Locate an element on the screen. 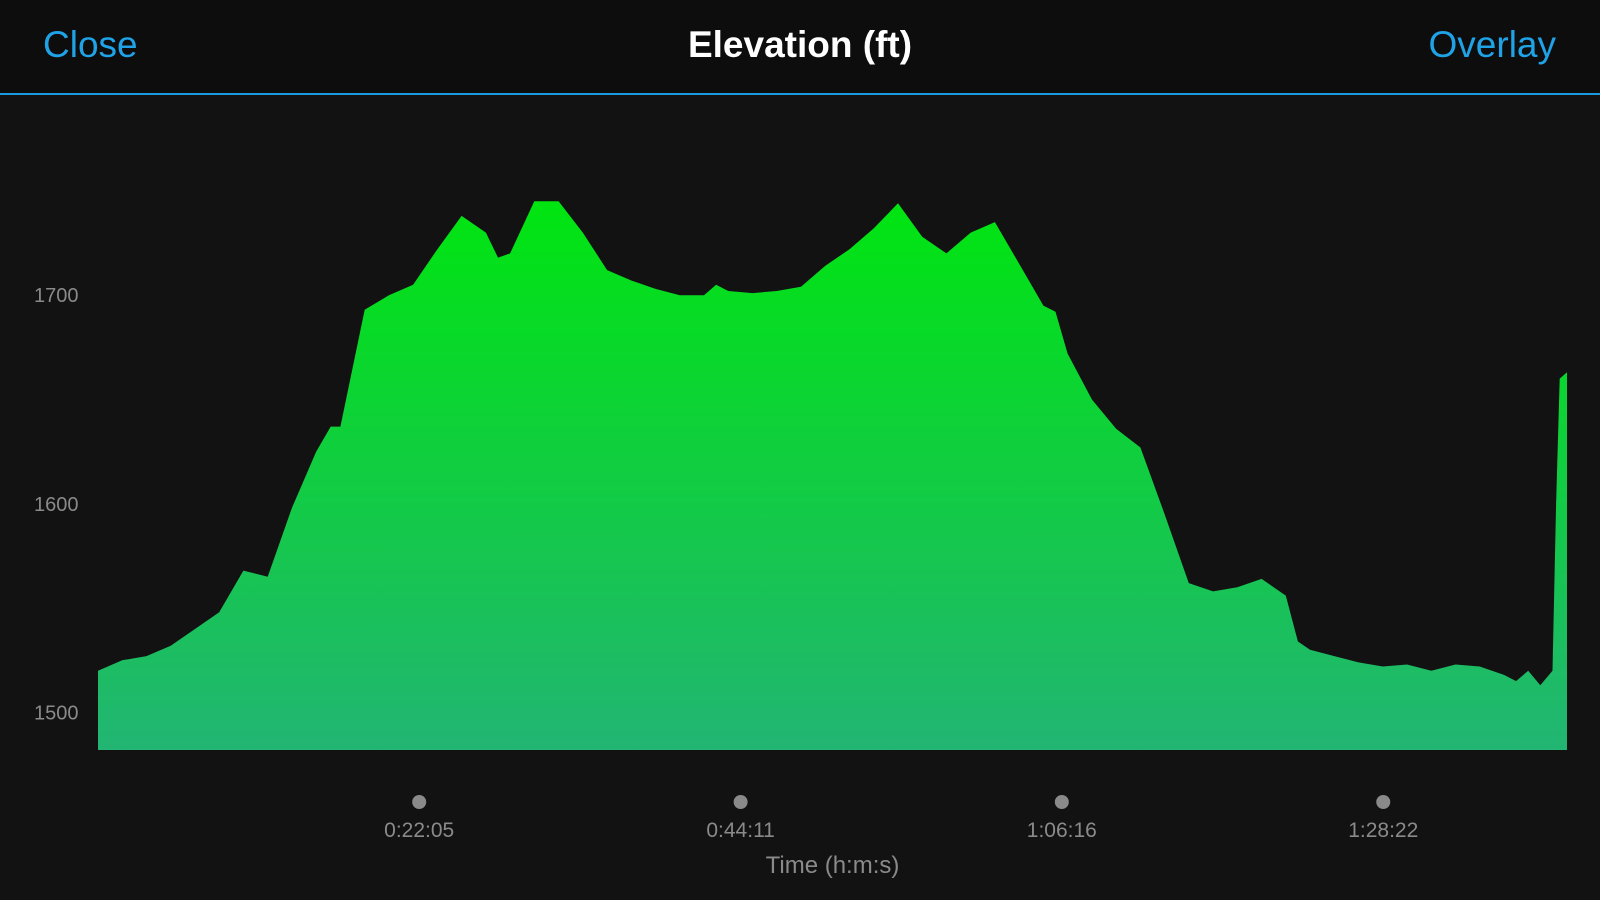 Image resolution: width=1600 pixels, height=900 pixels. x-tick-label: 1:06:16 is located at coordinates (1062, 830).